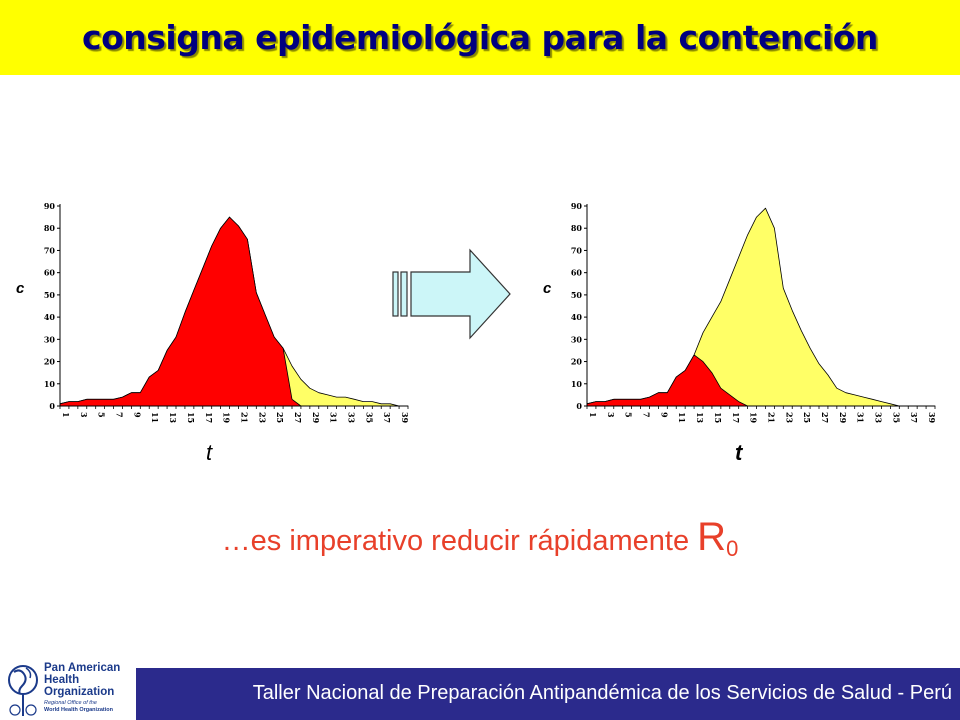 The image size is (960, 720). I want to click on chart1-x-tick-label-33: 33, so click(879, 418).